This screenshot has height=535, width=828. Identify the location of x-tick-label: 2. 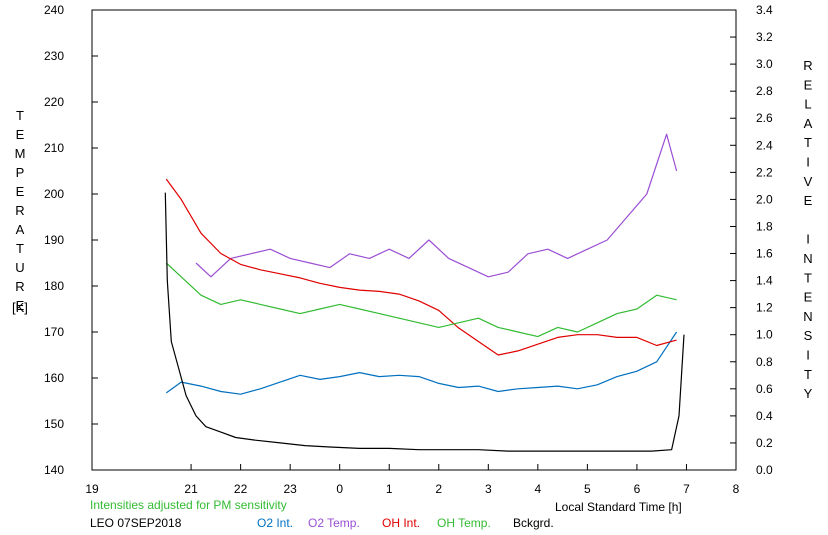
(438, 489).